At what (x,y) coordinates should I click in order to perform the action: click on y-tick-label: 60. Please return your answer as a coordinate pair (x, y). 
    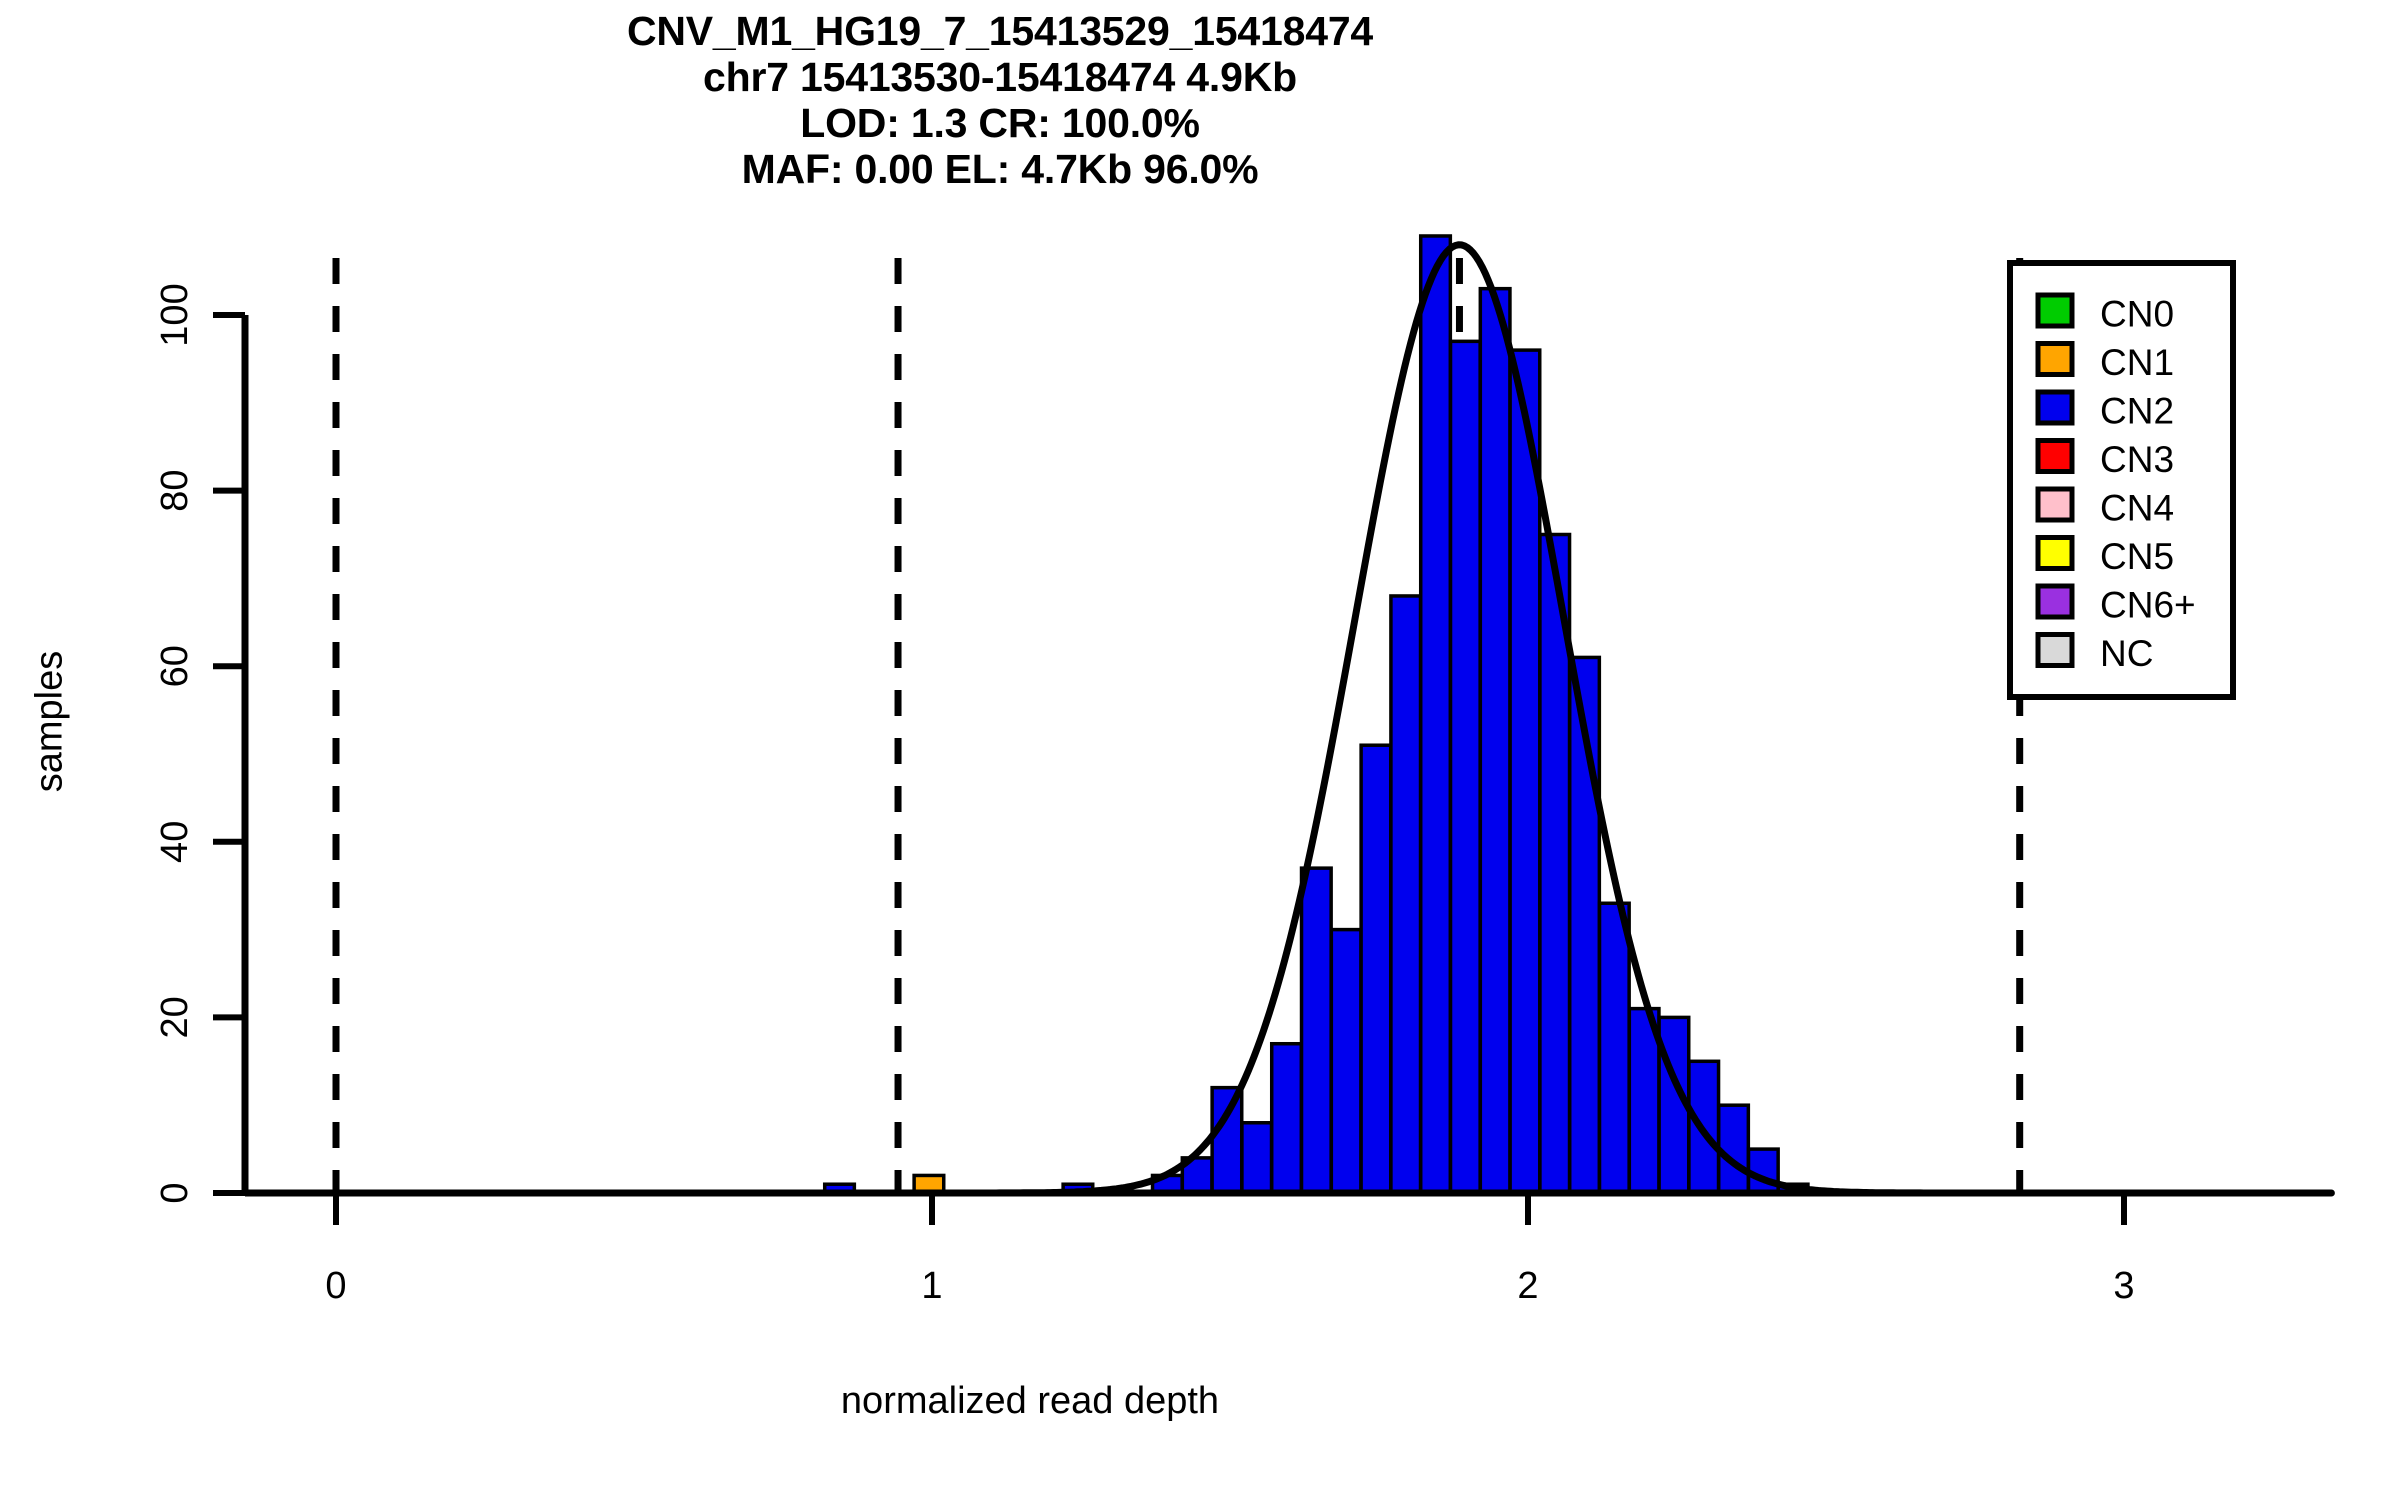
    Looking at the image, I should click on (175, 666).